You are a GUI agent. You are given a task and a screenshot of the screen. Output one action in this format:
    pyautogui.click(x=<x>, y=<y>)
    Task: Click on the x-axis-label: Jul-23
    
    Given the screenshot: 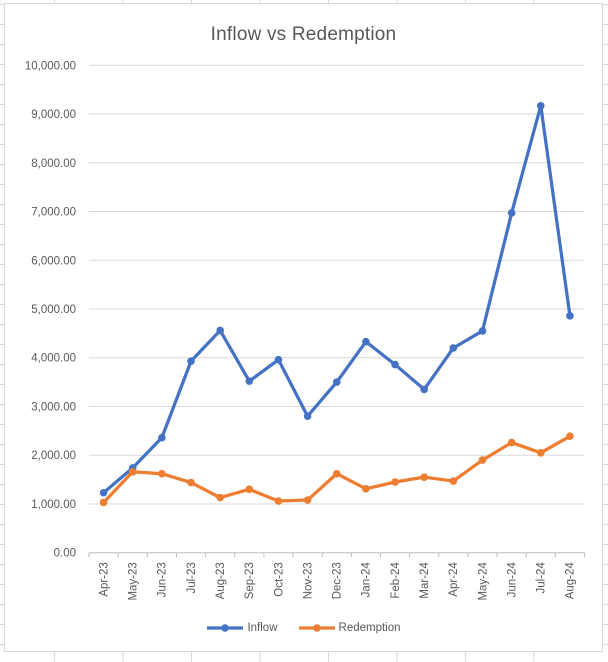 What is the action you would take?
    pyautogui.click(x=192, y=577)
    